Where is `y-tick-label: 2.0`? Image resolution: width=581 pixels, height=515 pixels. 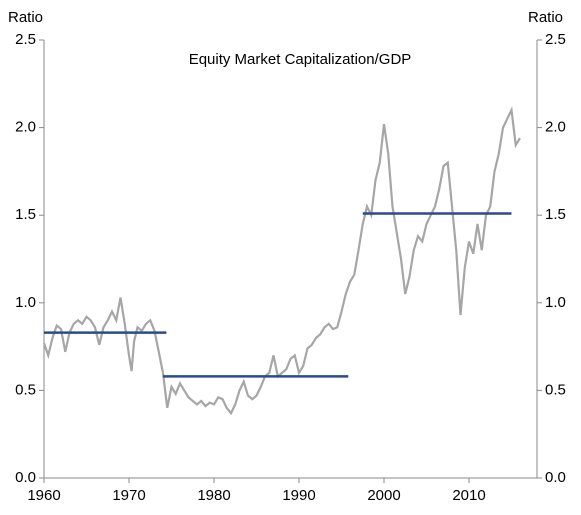 y-tick-label: 2.0 is located at coordinates (25, 127).